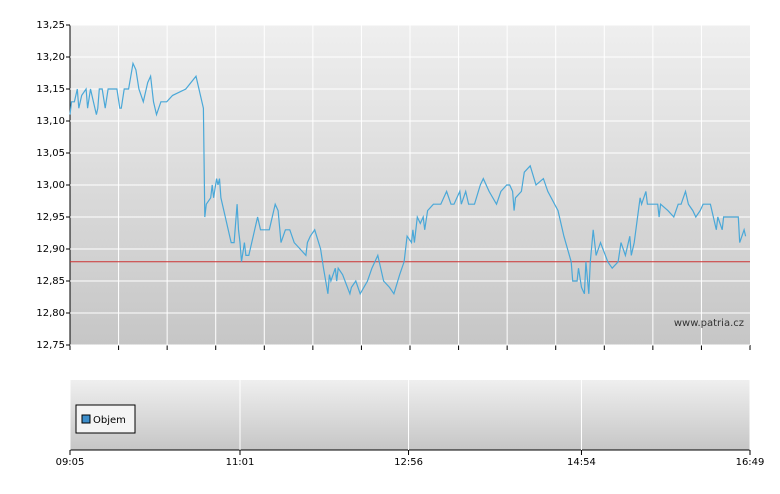 This screenshot has height=494, width=780. I want to click on y-tick-label: 13,05, so click(50, 153).